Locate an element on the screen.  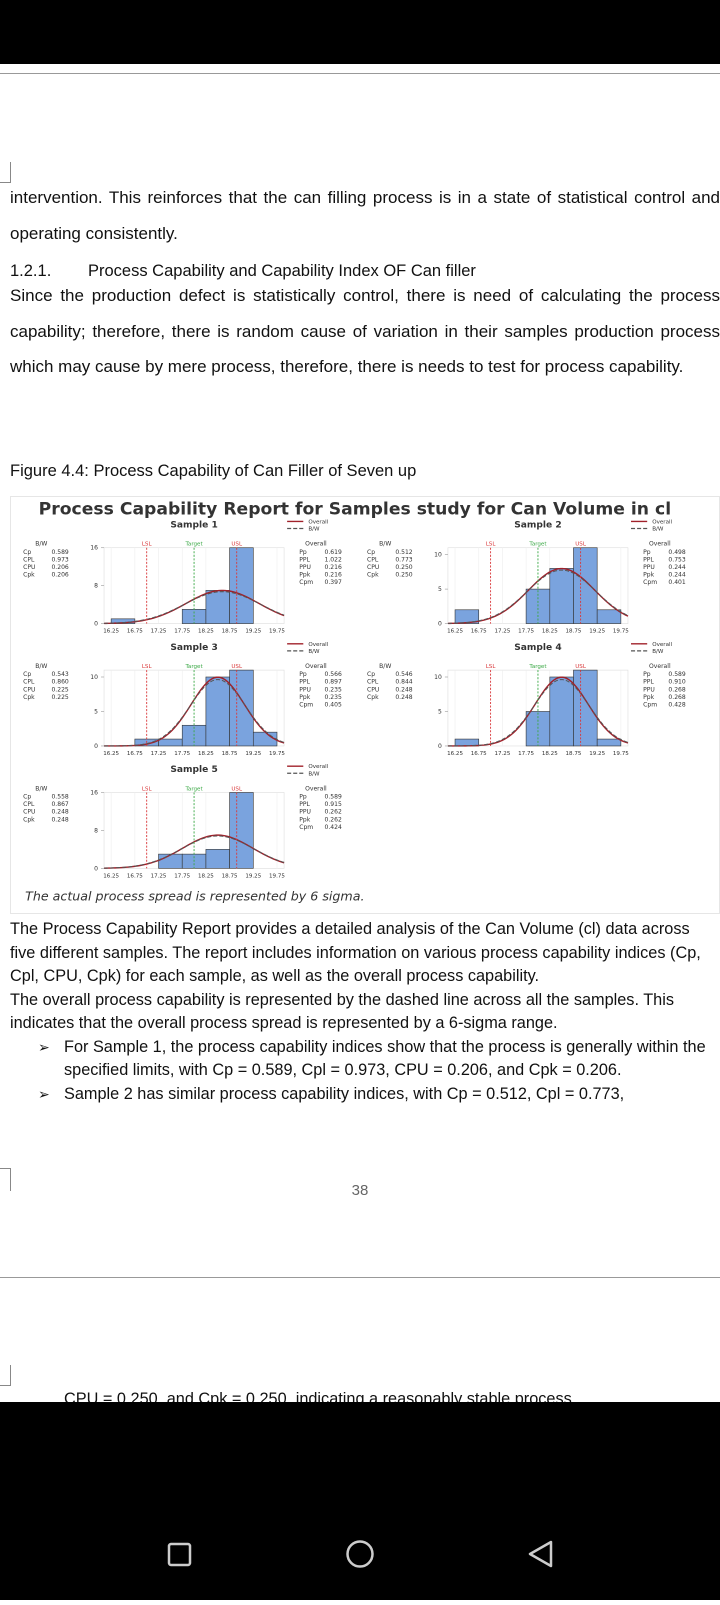
chart-title: Sample 4 is located at coordinates (537, 648).